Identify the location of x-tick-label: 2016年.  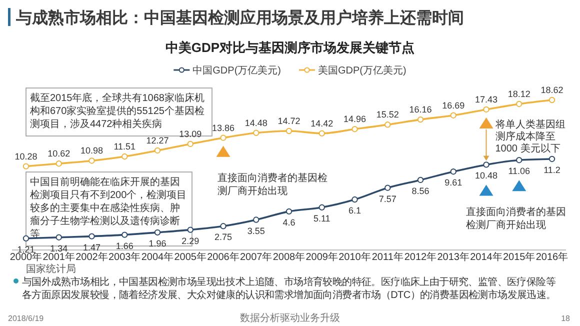
(552, 257).